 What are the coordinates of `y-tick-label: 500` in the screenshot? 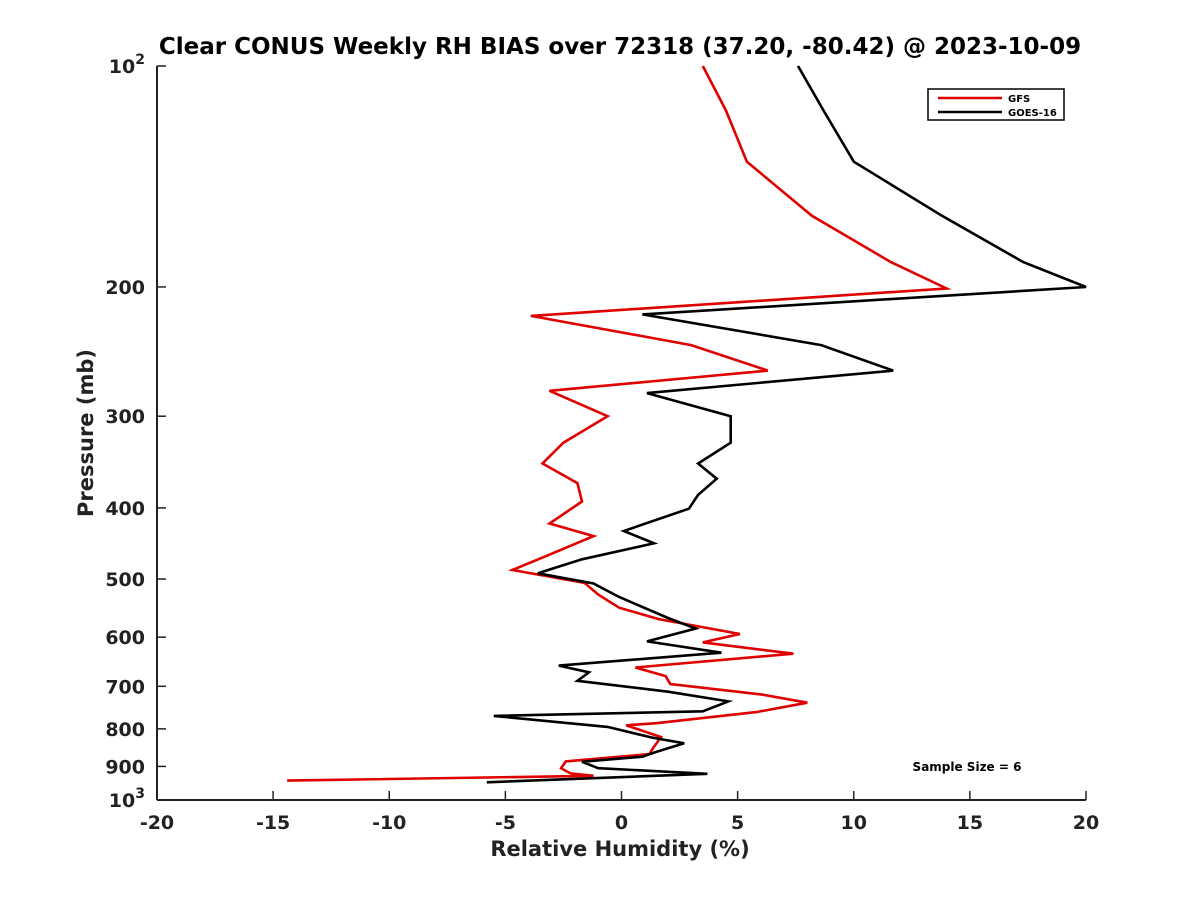 It's located at (125, 580).